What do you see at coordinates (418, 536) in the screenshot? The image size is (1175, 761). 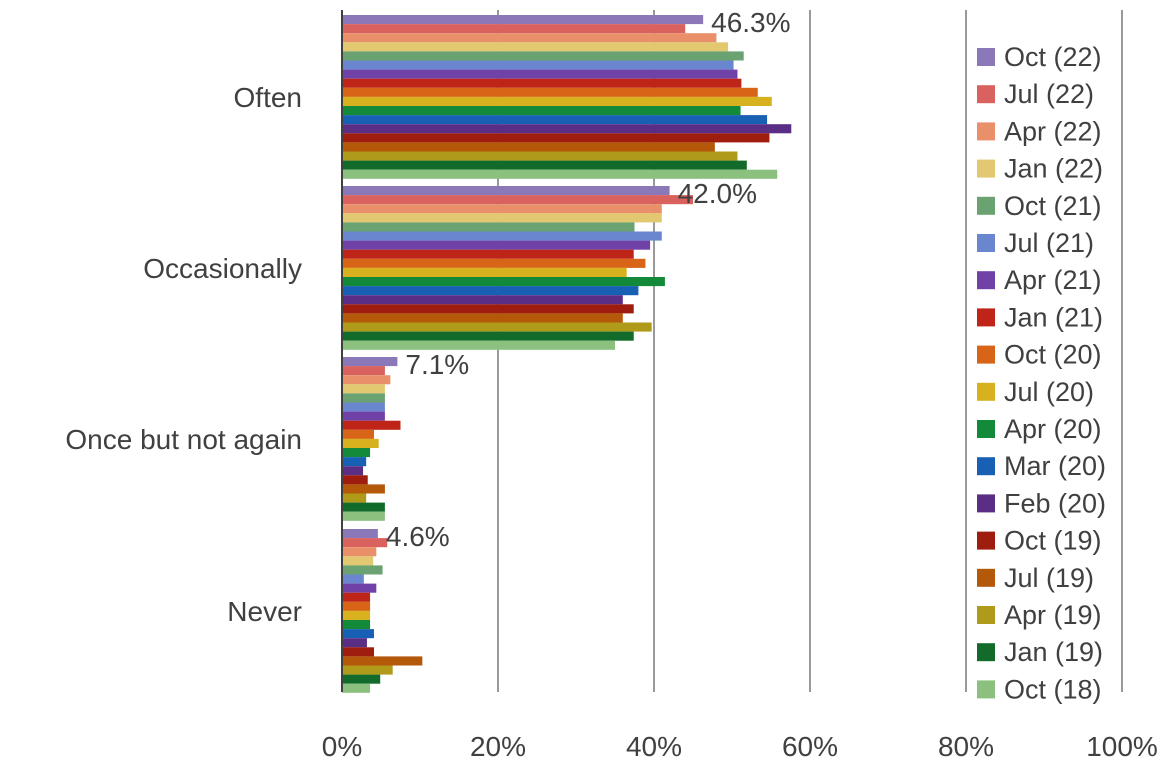 I see `data-label: 4.6%` at bounding box center [418, 536].